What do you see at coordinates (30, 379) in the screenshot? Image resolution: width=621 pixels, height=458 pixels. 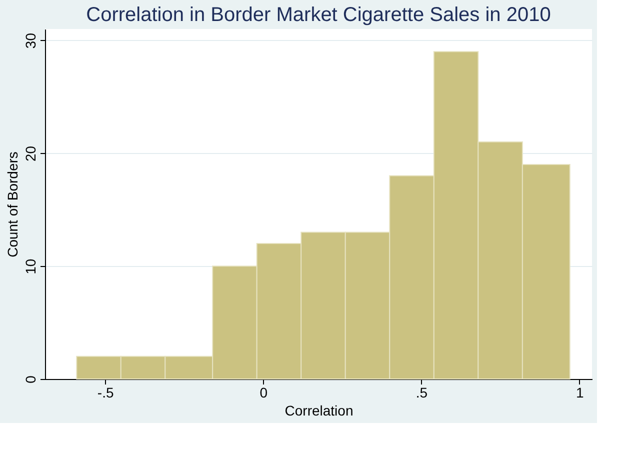 I see `y-tick-label: 0` at bounding box center [30, 379].